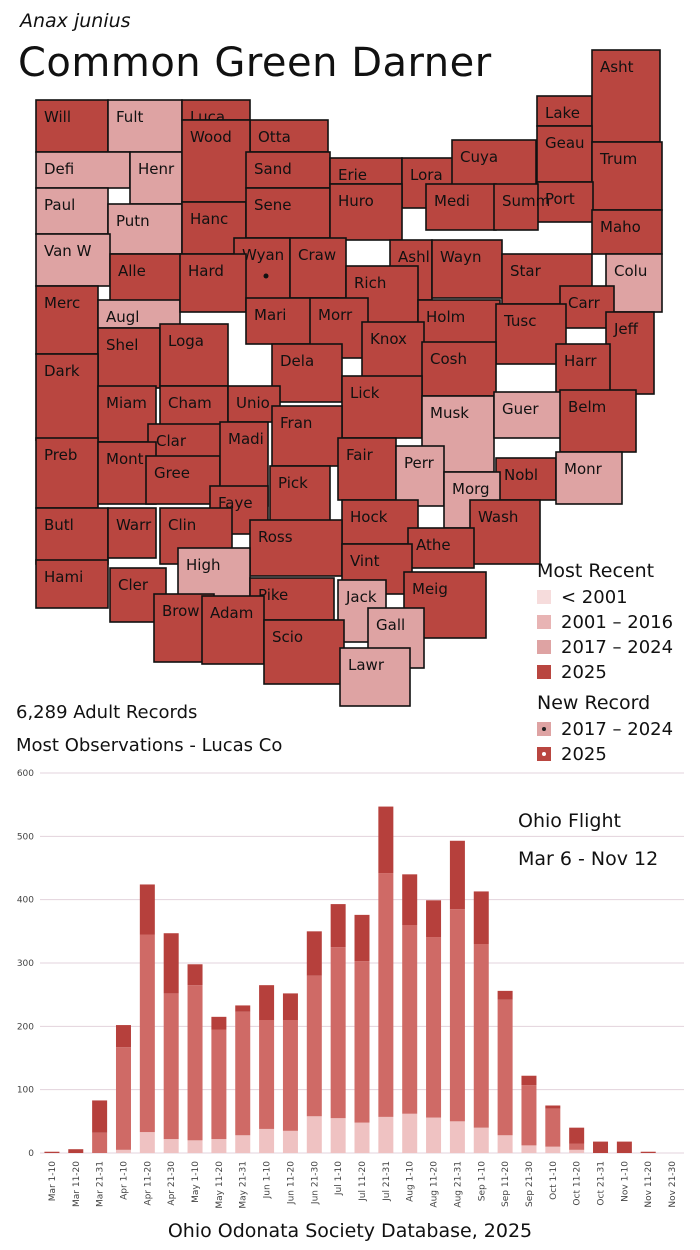 Image resolution: width=700 pixels, height=1250 pixels. Describe the element at coordinates (296, 548) in the screenshot. I see `county-ross: Ross` at that location.